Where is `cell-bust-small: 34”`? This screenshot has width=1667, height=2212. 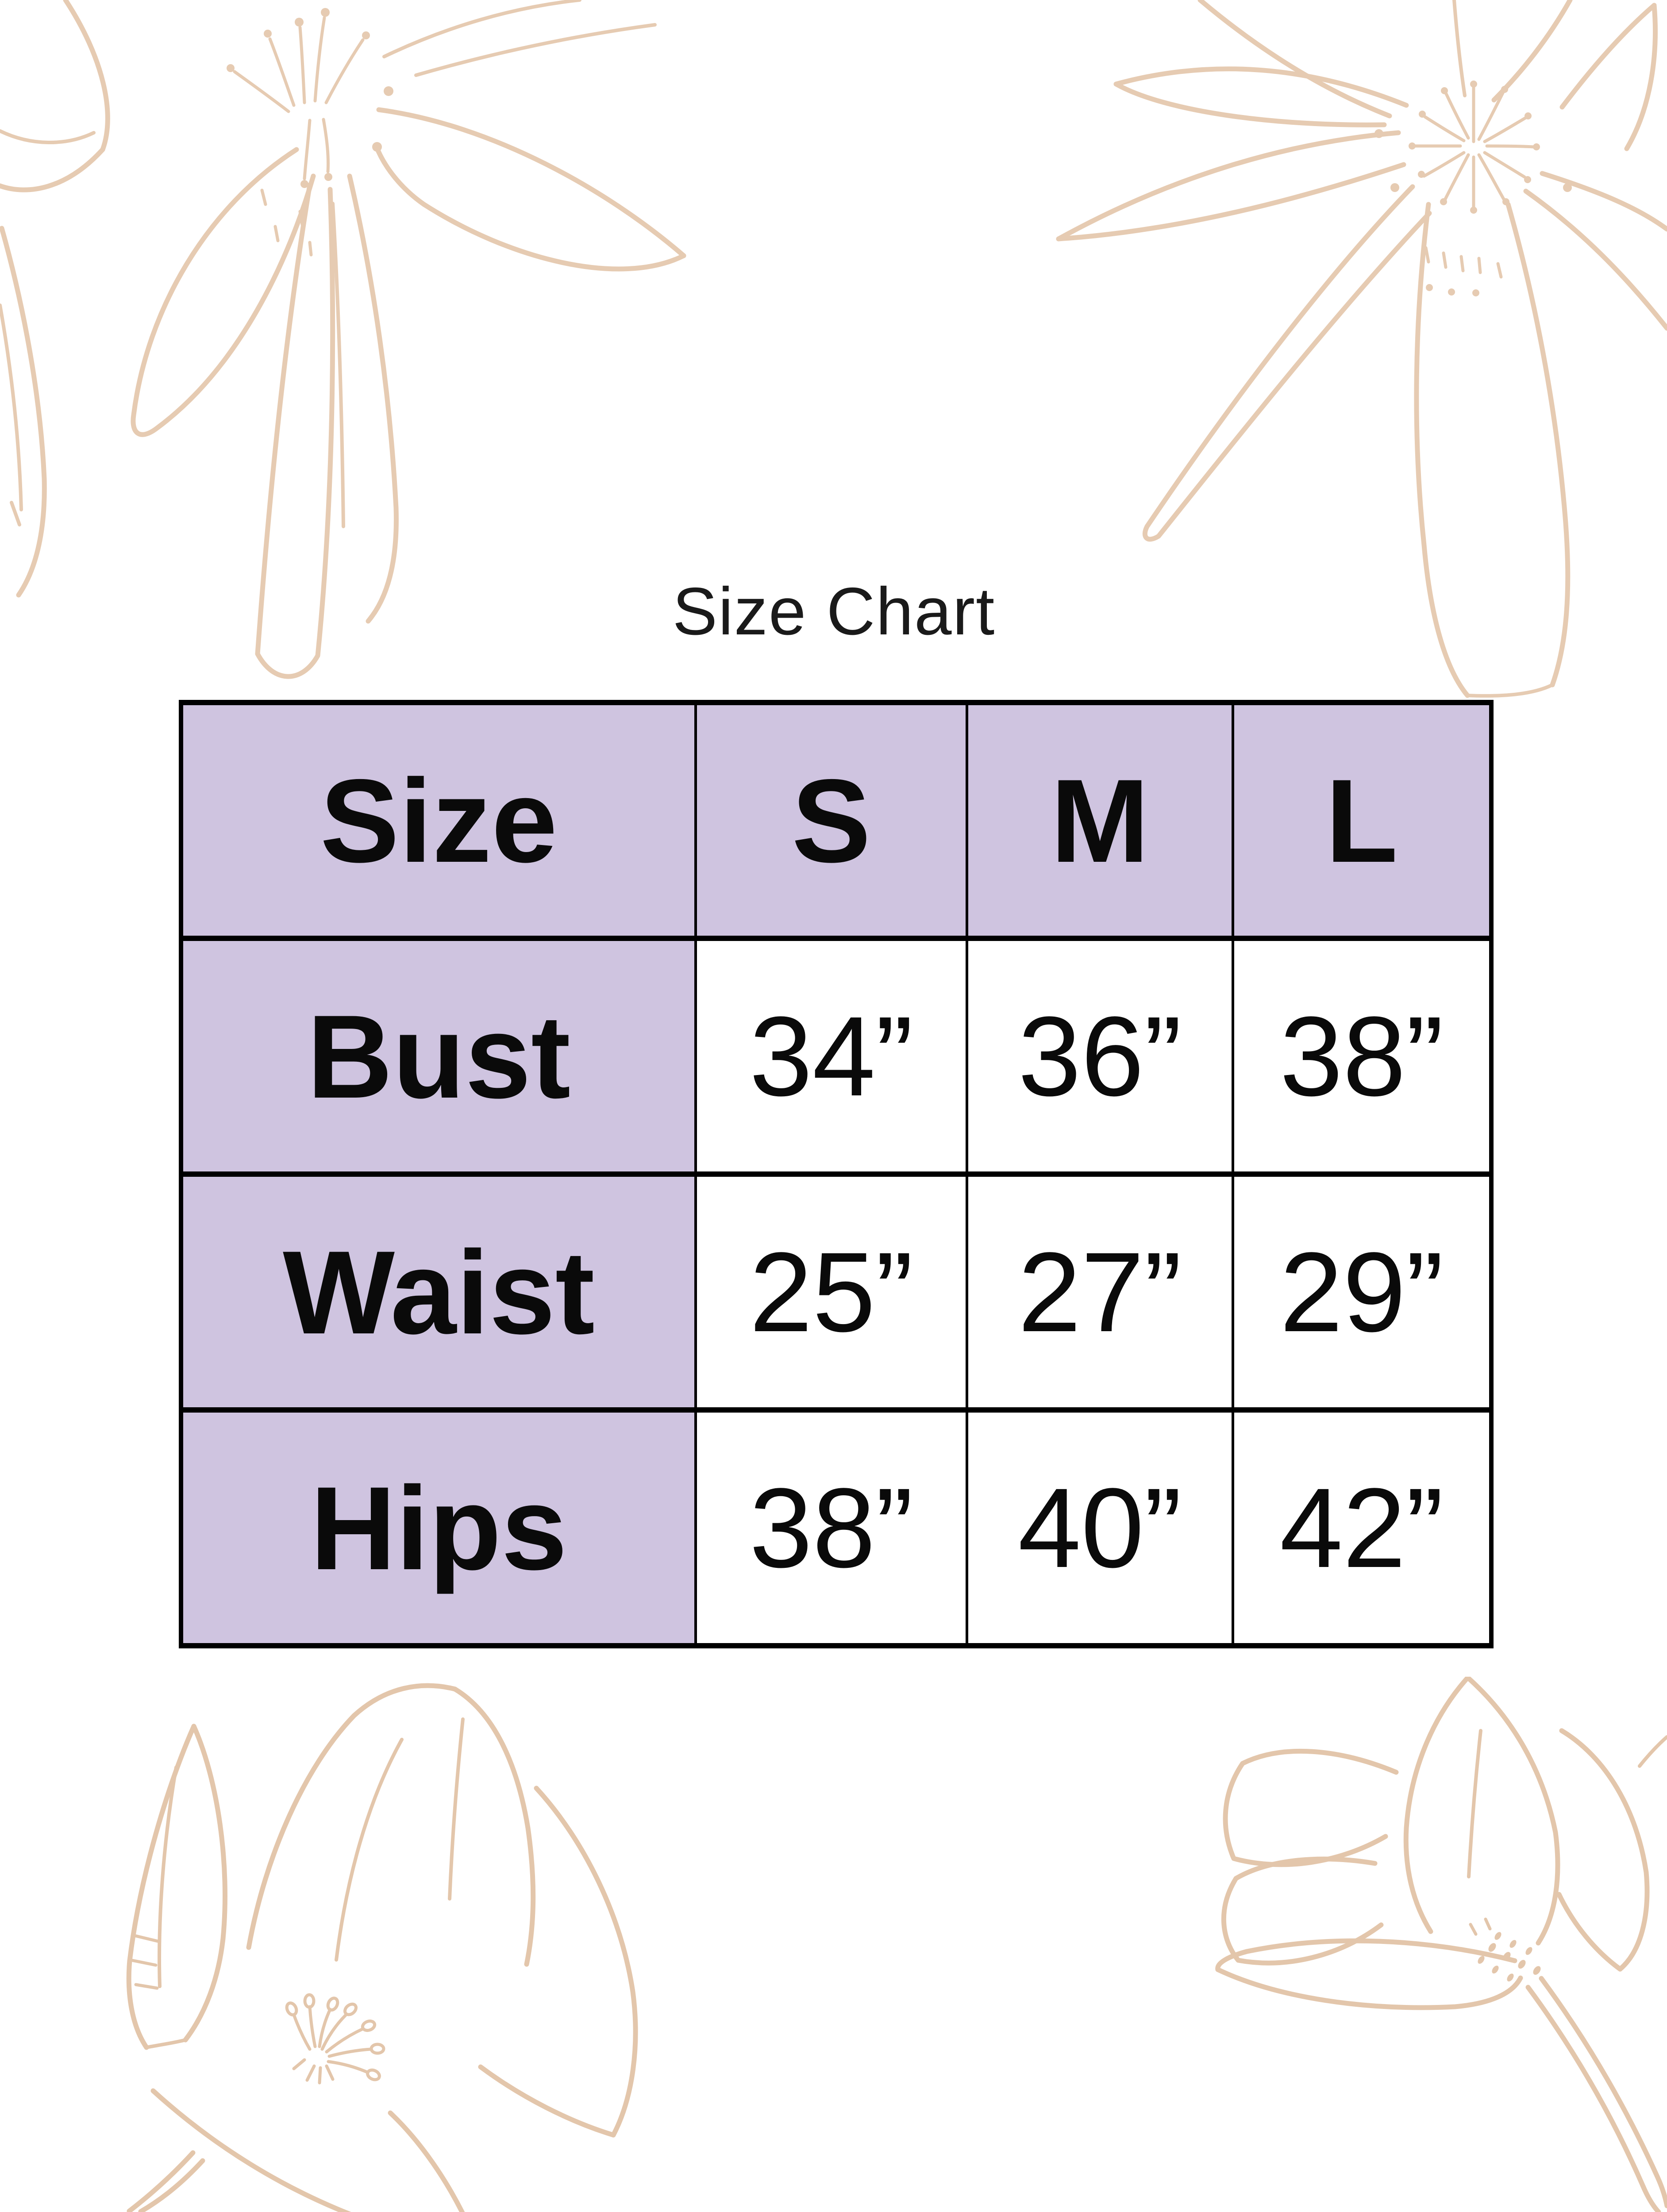
cell-bust-small: 34” is located at coordinates (831, 1057).